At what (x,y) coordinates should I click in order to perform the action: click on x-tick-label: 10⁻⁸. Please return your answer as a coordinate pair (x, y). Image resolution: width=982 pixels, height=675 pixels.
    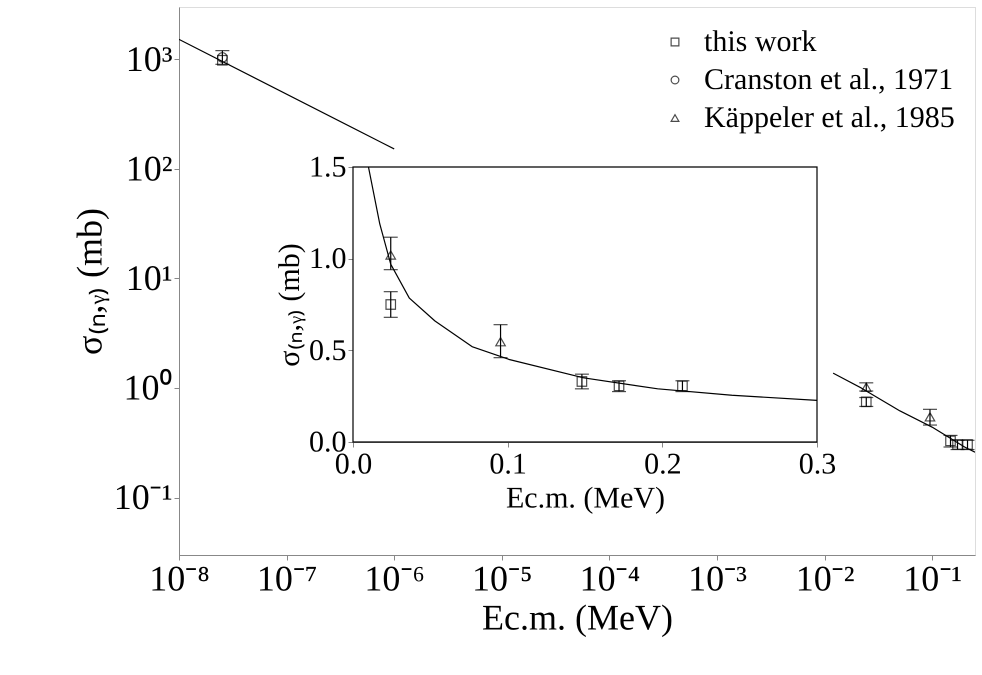
    Looking at the image, I should click on (179, 578).